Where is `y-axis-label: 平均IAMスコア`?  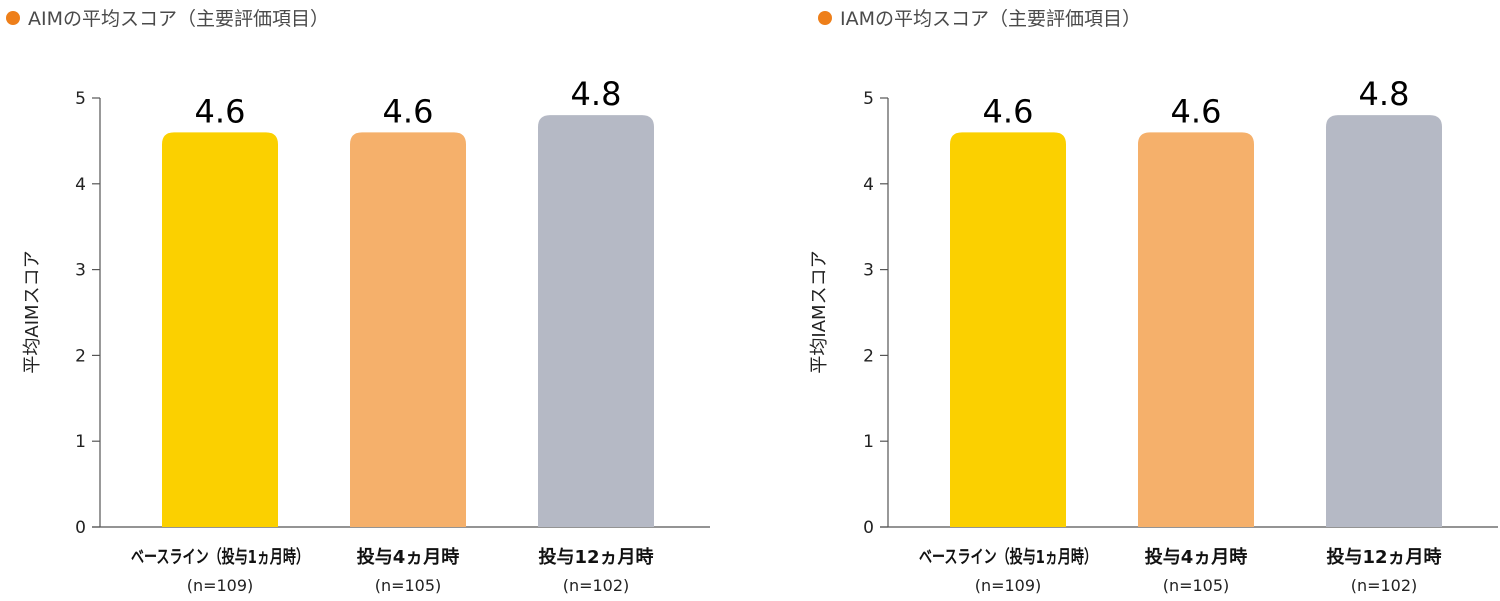
y-axis-label: 平均IAMスコア is located at coordinates (819, 311).